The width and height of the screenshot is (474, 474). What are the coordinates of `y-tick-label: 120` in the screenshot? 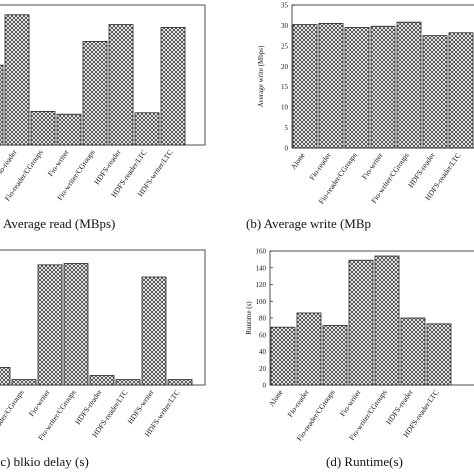 It's located at (261, 285).